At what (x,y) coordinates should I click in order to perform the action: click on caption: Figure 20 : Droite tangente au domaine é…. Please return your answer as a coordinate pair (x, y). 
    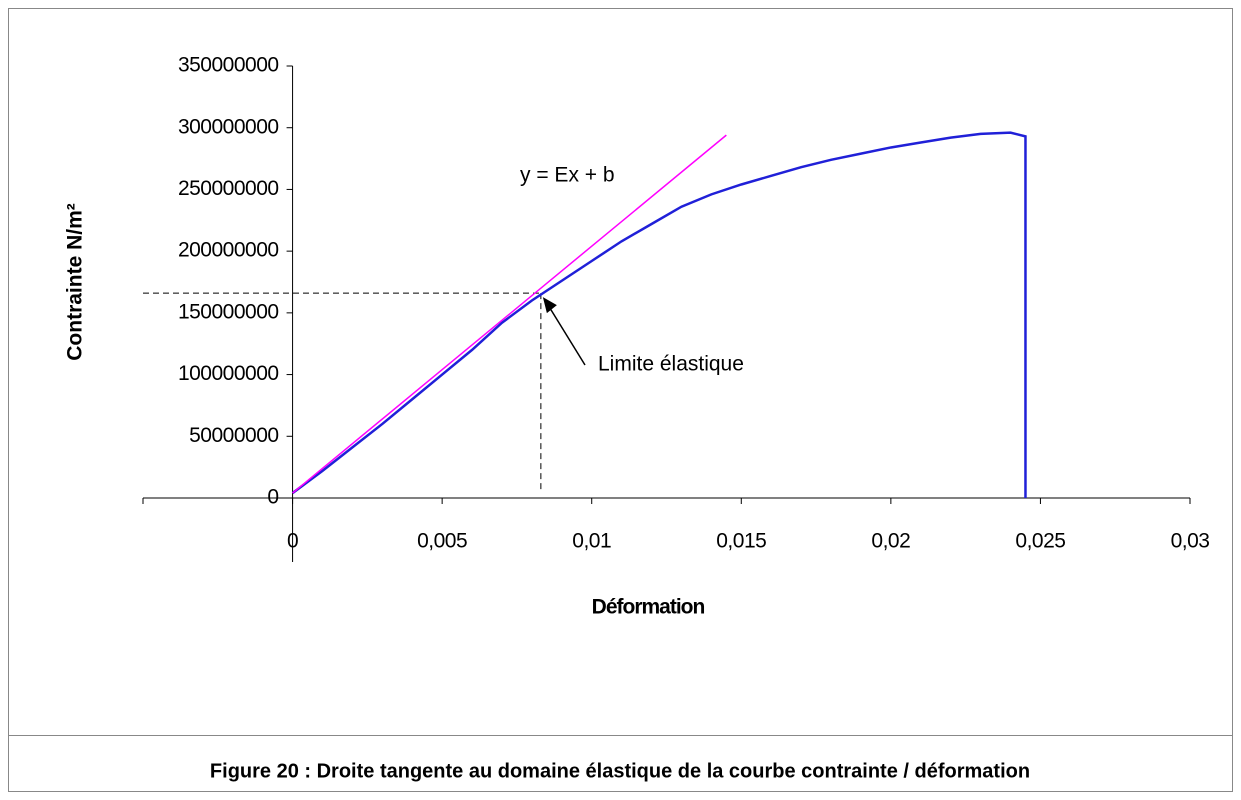
    Looking at the image, I should click on (620, 771).